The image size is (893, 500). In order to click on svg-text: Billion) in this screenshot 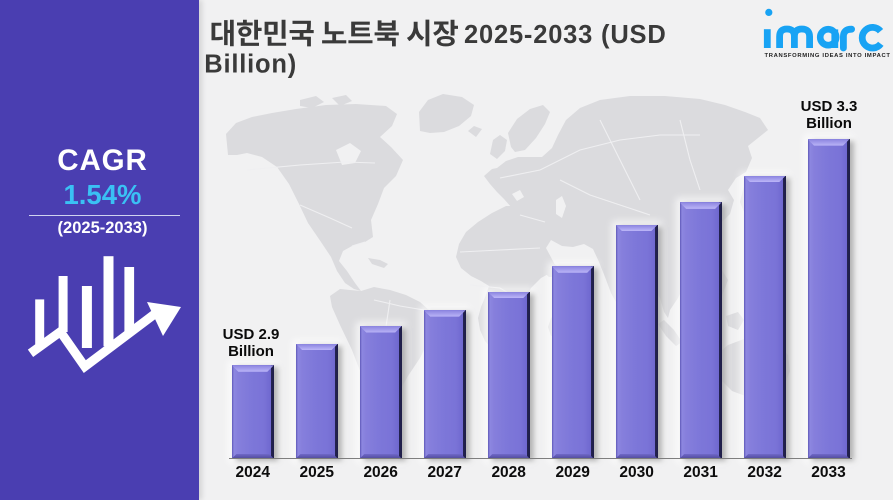, I will do `click(250, 64)`.